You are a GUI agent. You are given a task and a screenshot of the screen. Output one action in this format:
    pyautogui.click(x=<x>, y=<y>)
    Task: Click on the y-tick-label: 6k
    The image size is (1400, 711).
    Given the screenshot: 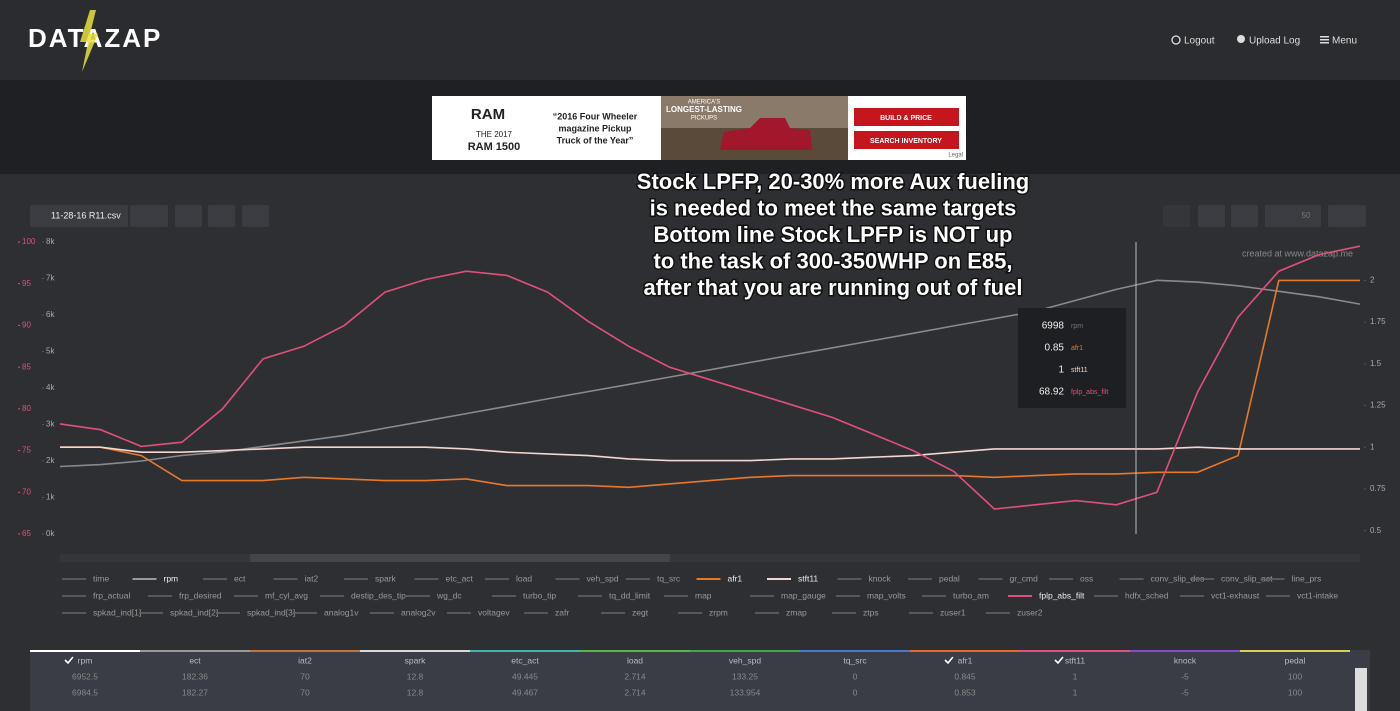 What is the action you would take?
    pyautogui.click(x=50, y=314)
    